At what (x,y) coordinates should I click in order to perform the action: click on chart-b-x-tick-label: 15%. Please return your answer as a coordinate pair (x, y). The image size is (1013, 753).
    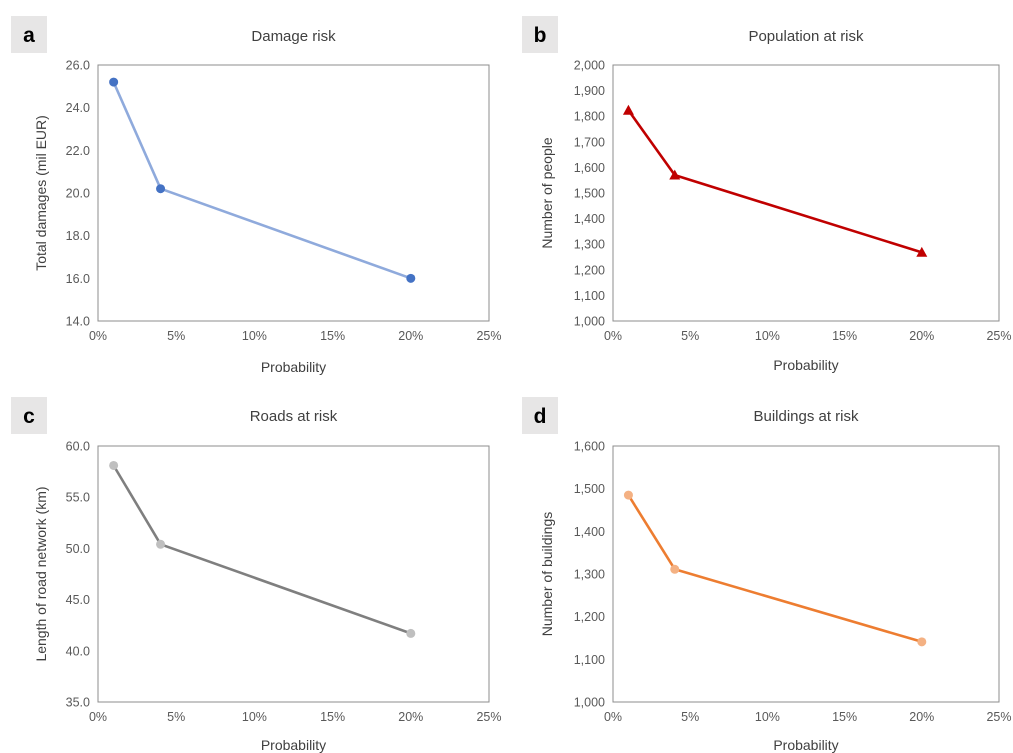
    Looking at the image, I should click on (844, 336).